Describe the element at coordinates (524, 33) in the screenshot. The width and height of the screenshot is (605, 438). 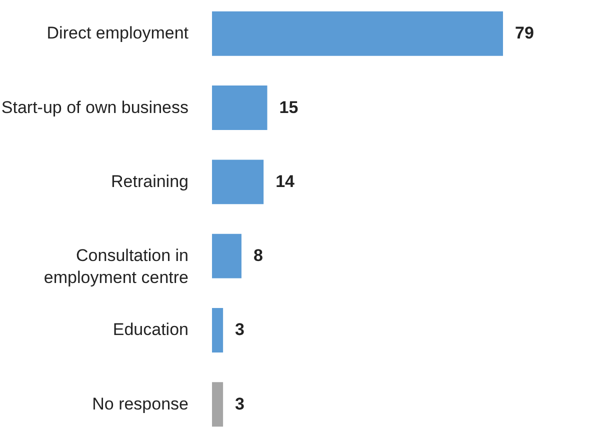
I see `data-label: 79` at that location.